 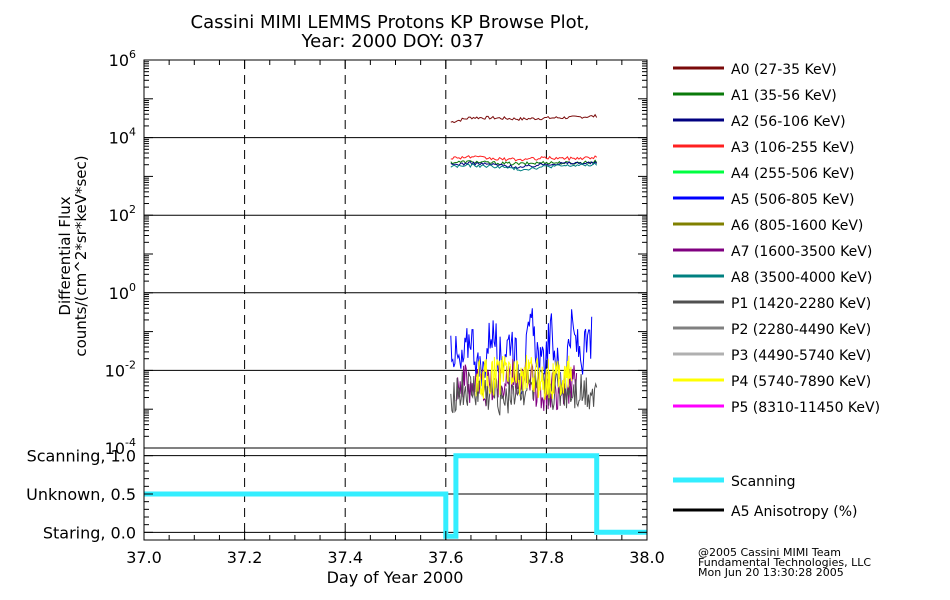 I want to click on mode-panel-series, so click(x=395, y=496).